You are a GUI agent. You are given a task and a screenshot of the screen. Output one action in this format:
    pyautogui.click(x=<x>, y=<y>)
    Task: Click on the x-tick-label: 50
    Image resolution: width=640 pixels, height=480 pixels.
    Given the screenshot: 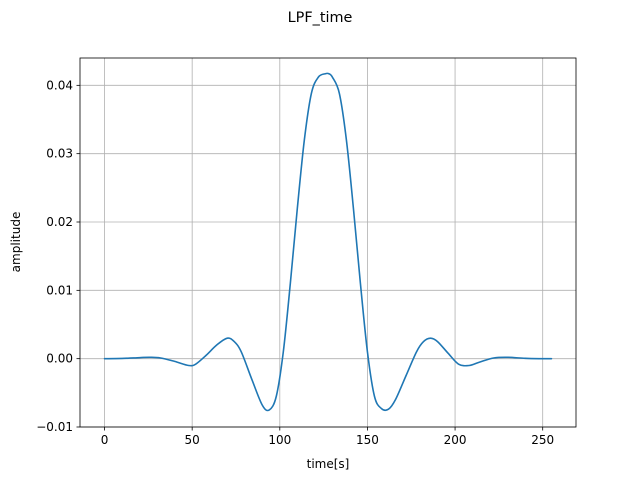 What is the action you would take?
    pyautogui.click(x=192, y=440)
    